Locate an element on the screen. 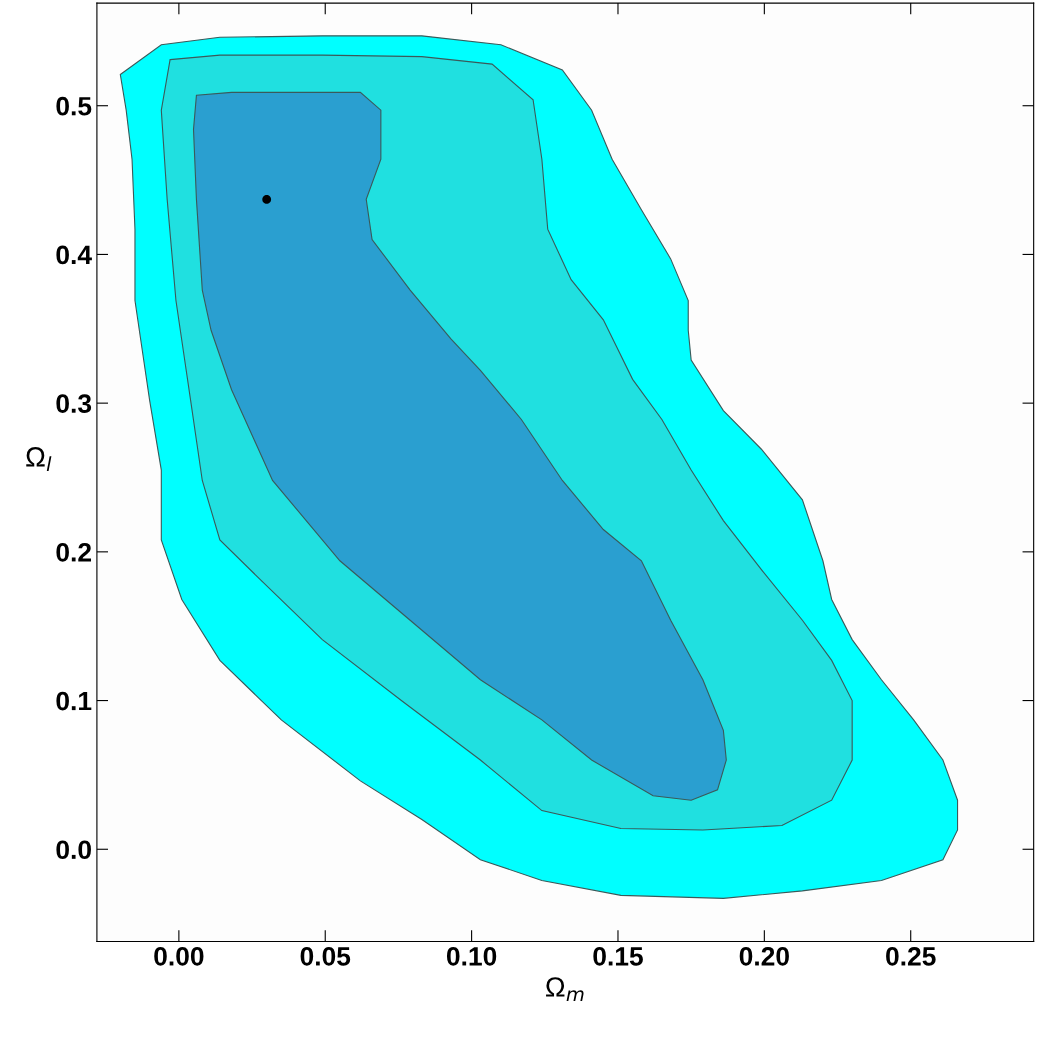 The width and height of the screenshot is (1042, 1038). x-tick-label: 0.00 is located at coordinates (179, 956).